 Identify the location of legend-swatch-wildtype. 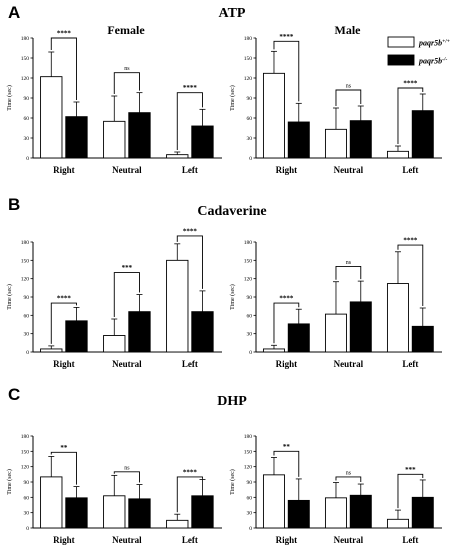
(401, 42).